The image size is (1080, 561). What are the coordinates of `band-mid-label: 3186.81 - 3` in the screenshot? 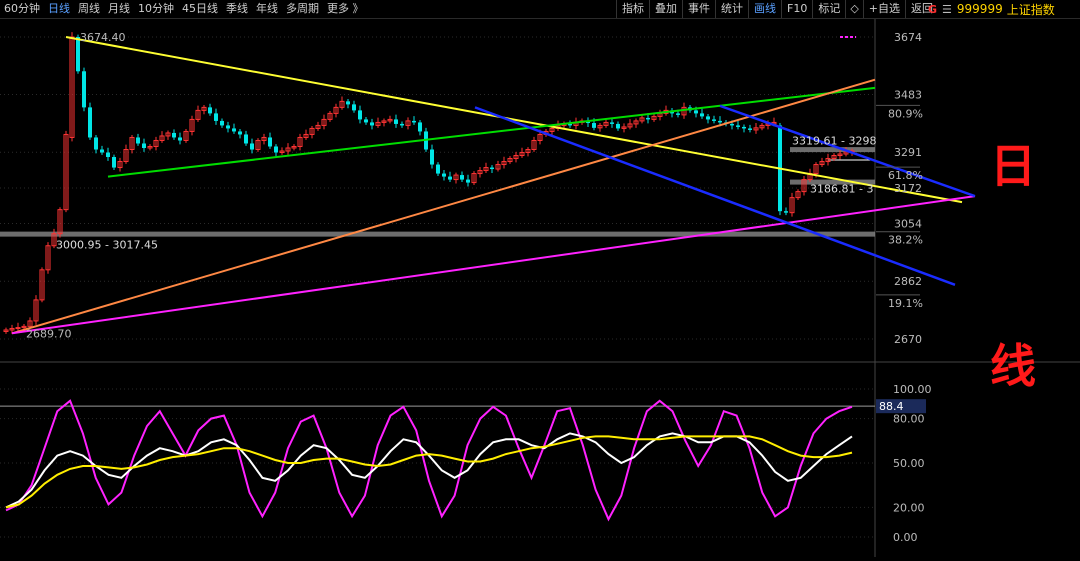 It's located at (841, 189).